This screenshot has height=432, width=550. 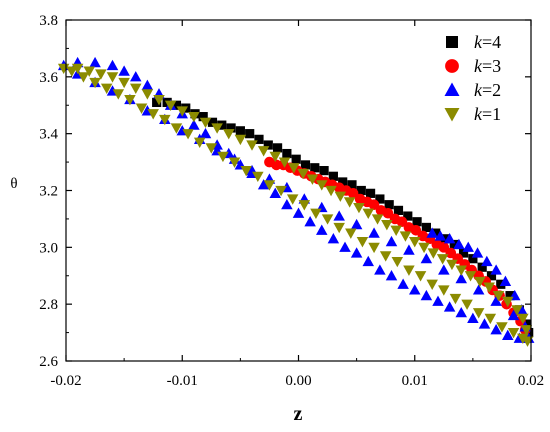 What do you see at coordinates (487, 66) in the screenshot?
I see `legend-label: k=3` at bounding box center [487, 66].